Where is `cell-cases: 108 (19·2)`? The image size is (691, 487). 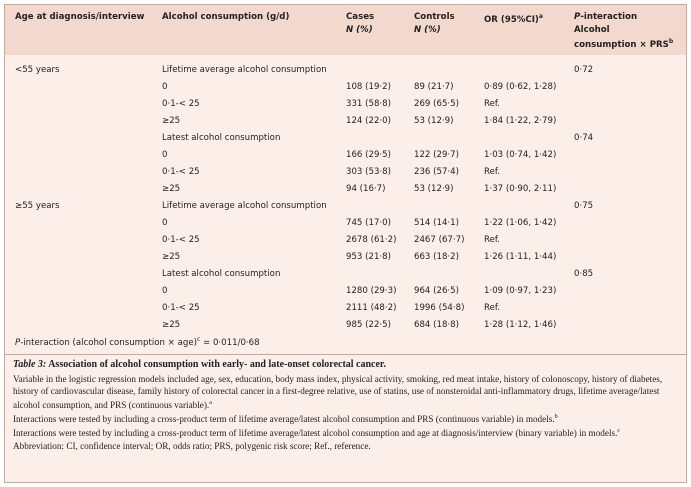
cell-cases: 108 (19·2) is located at coordinates (368, 86).